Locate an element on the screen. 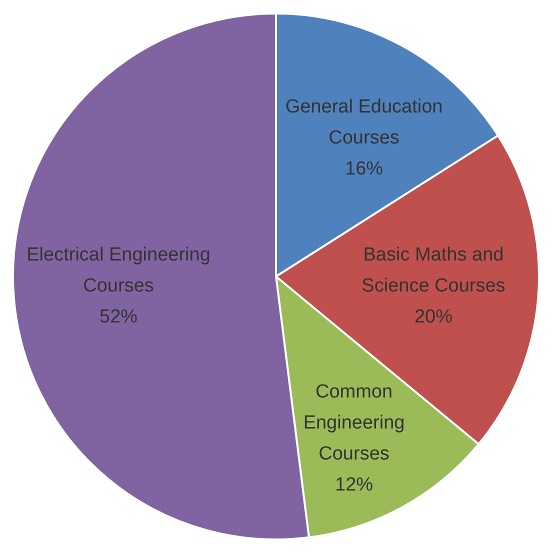 This screenshot has height=553, width=552. slice-label: Common Engineering Courses is located at coordinates (354, 423).